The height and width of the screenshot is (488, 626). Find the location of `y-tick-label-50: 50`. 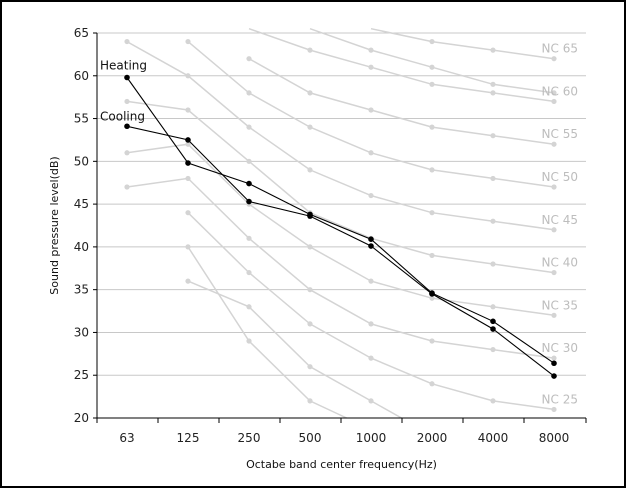

y-tick-label-50: 50 is located at coordinates (81, 161).